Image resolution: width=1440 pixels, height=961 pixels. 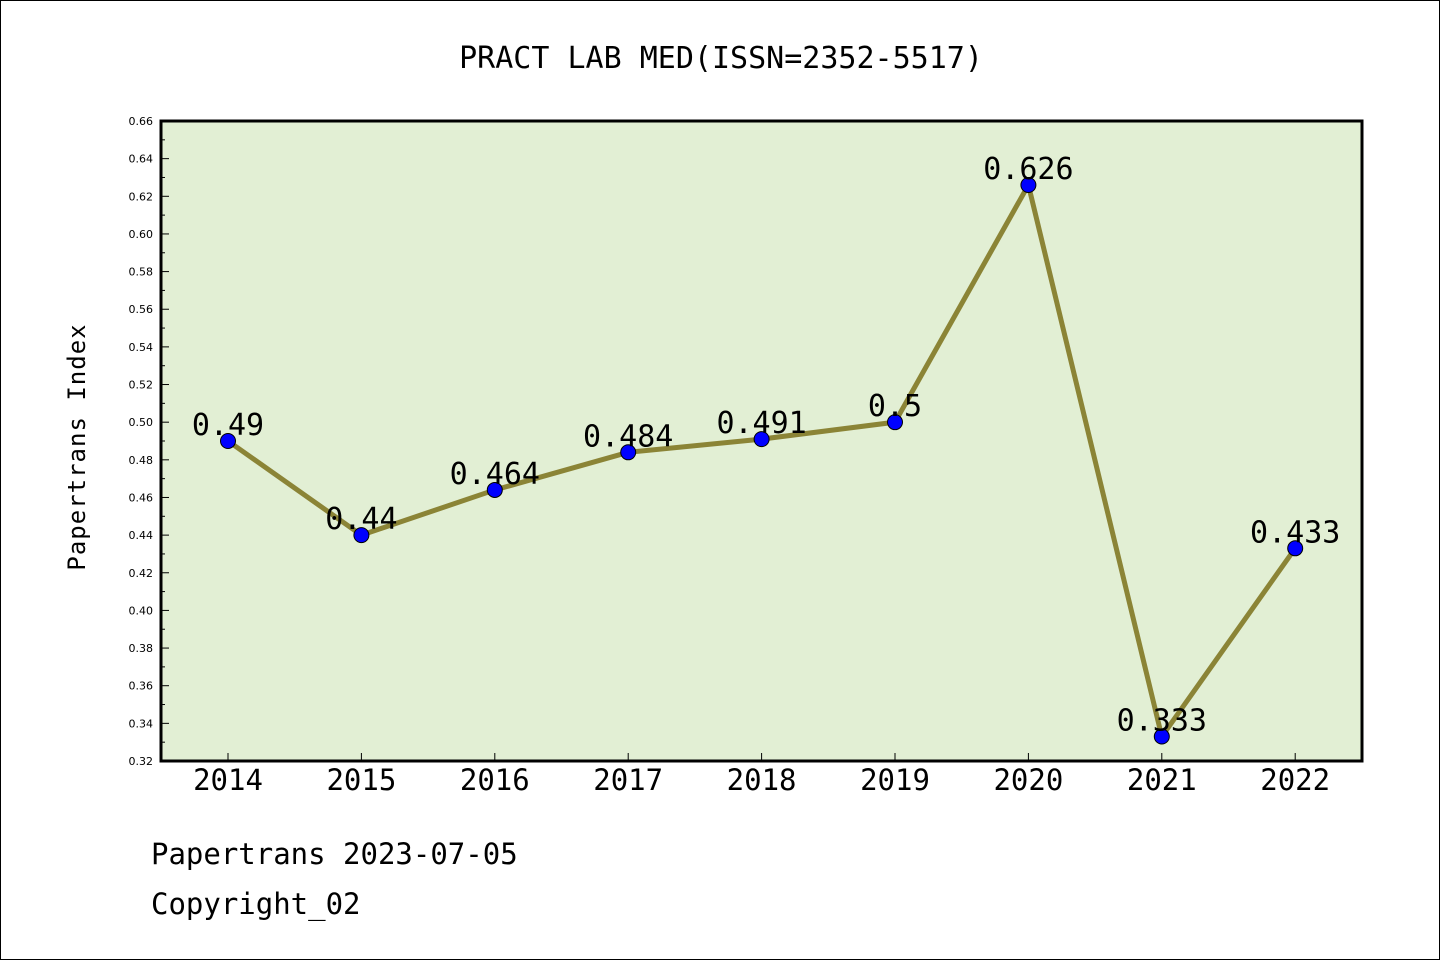 I want to click on data-label: 0.433, so click(x=1295, y=532).